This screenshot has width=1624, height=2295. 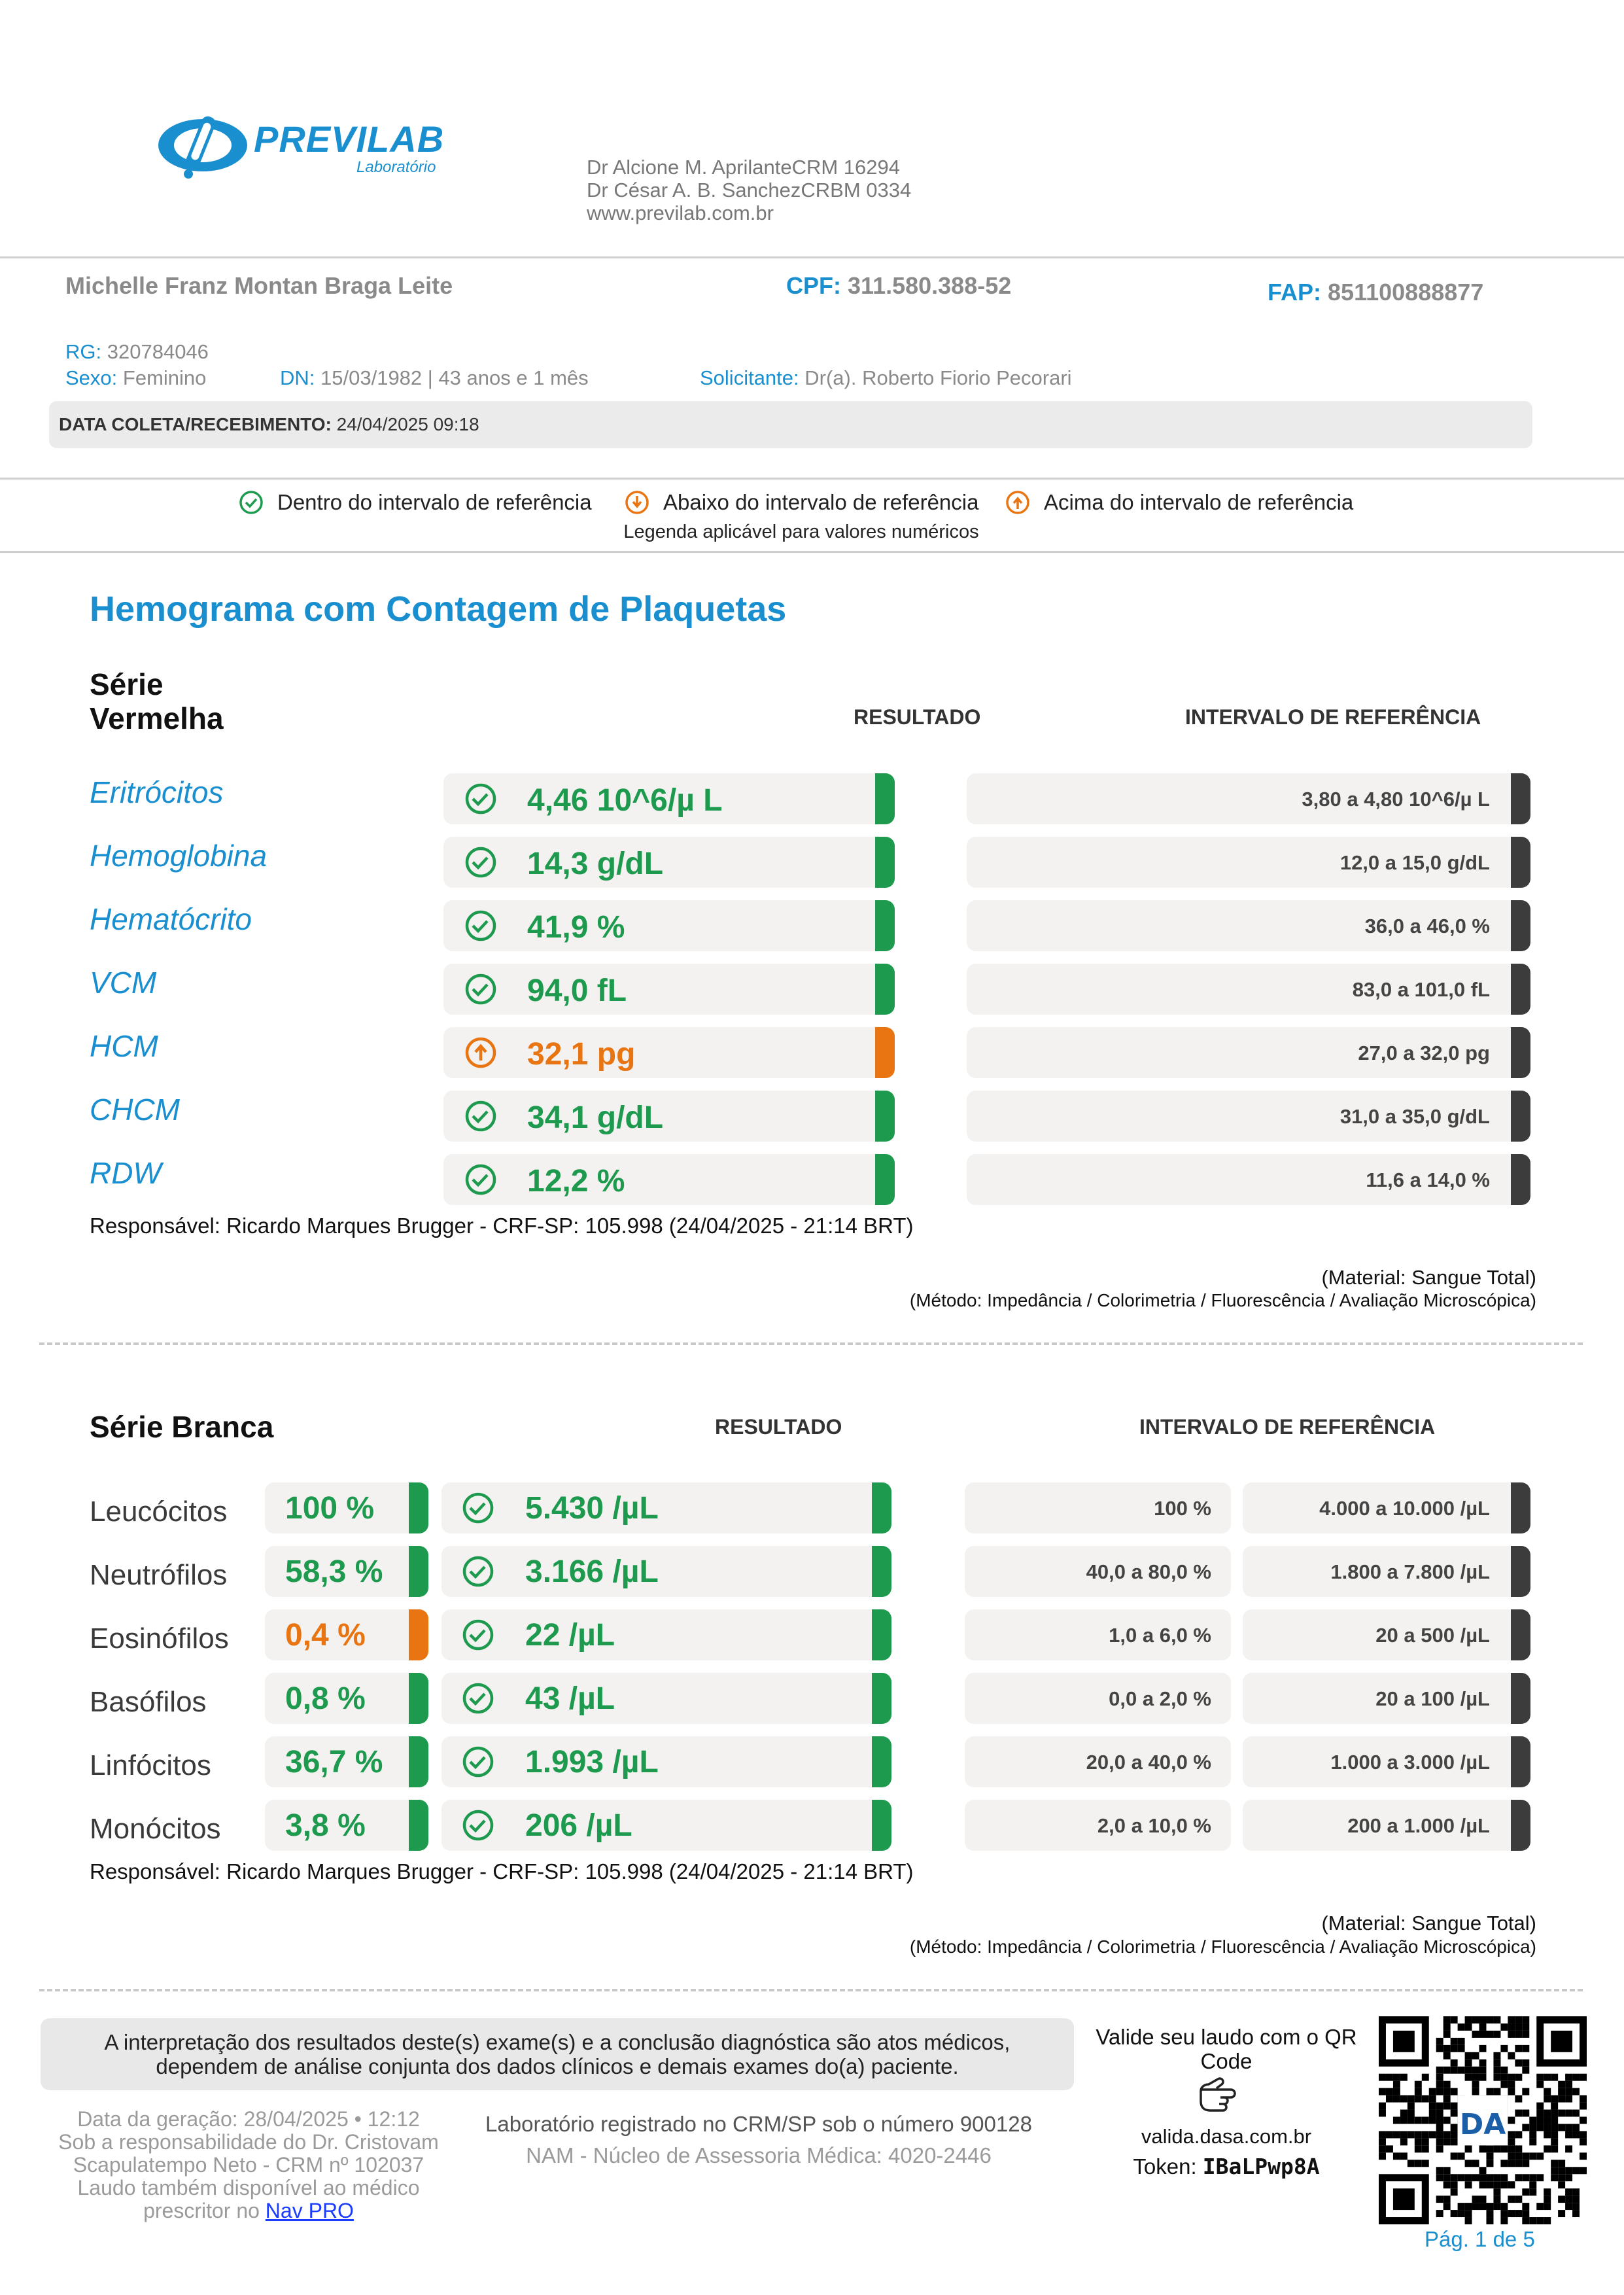 I want to click on fap-label: FAP:, so click(x=1295, y=292).